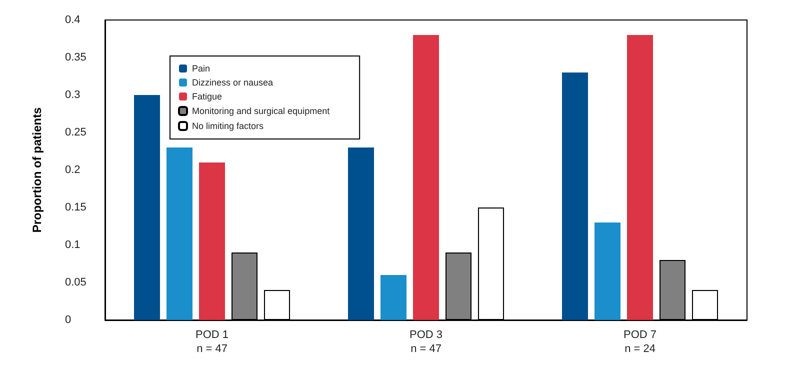 This screenshot has height=382, width=791. I want to click on legend-label: Fatigue, so click(207, 97).